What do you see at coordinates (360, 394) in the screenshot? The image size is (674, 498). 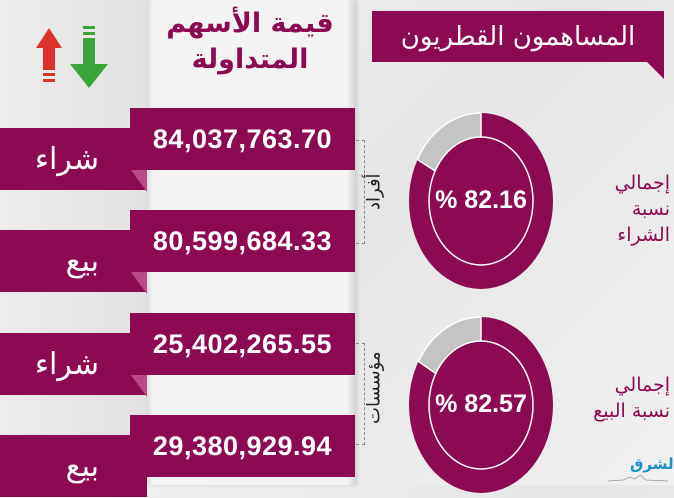 I see `institutions-bracket` at bounding box center [360, 394].